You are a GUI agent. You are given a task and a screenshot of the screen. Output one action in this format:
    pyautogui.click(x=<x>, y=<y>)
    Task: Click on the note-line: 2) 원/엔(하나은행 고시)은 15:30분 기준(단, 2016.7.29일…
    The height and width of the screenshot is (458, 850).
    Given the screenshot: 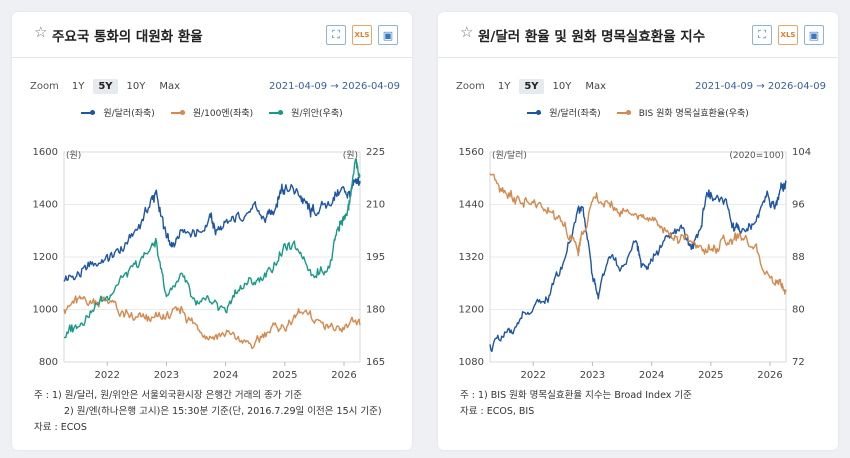 What is the action you would take?
    pyautogui.click(x=223, y=411)
    